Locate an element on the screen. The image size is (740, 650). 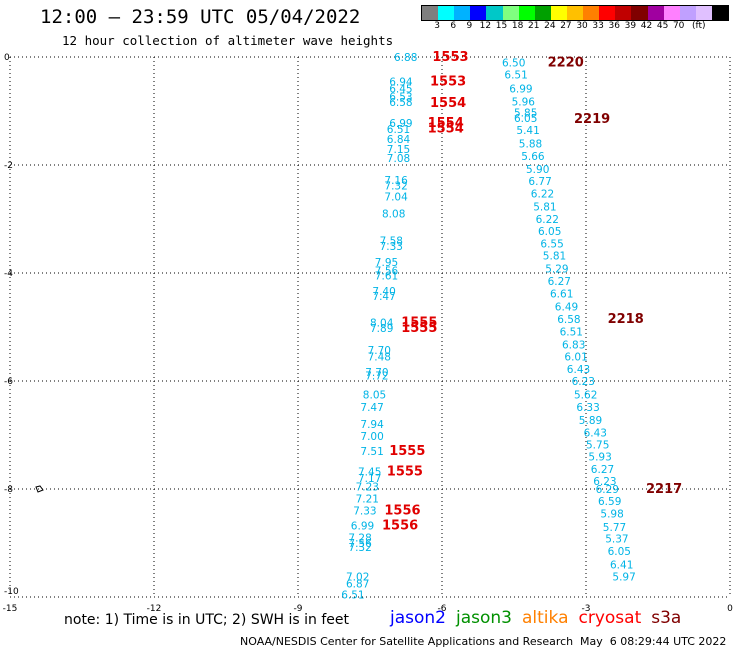
x-tick-label: -12 is located at coordinates (154, 609).